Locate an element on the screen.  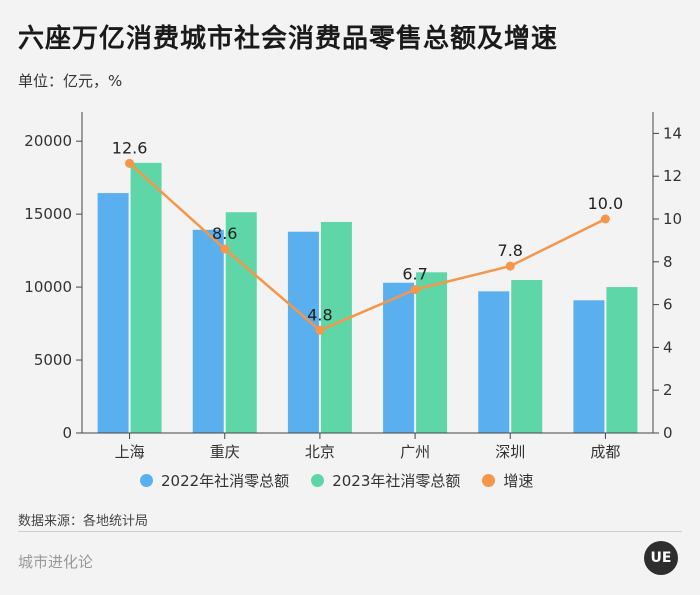
legend-swatch-2022 is located at coordinates (146, 480).